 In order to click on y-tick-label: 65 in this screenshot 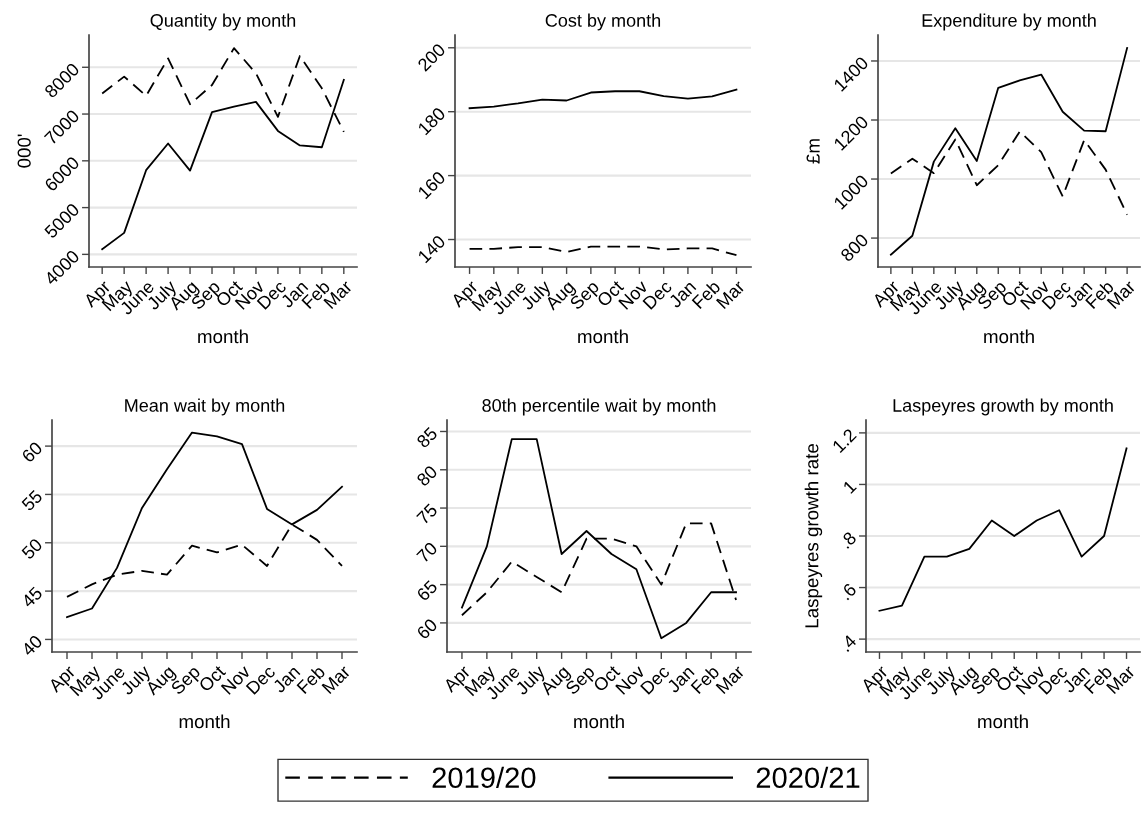, I will do `click(427, 590)`.